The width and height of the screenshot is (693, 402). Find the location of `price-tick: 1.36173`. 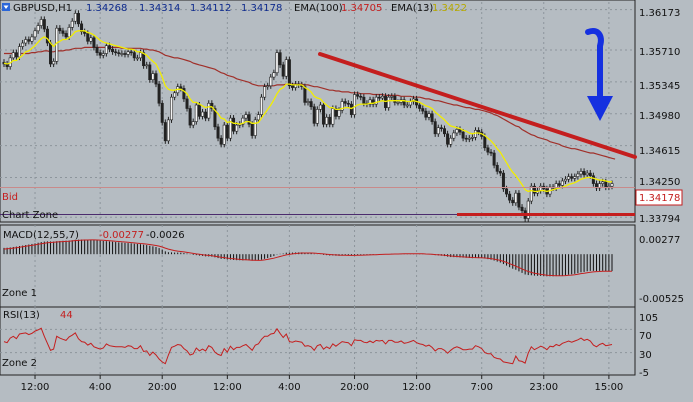

price-tick: 1.36173 is located at coordinates (659, 13).